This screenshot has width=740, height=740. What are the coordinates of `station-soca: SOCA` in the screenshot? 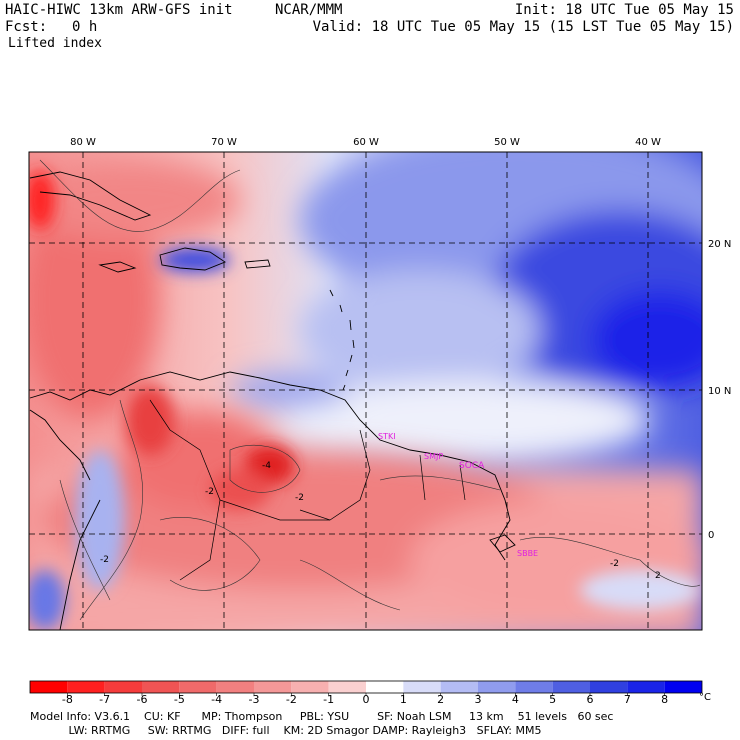 It's located at (472, 466).